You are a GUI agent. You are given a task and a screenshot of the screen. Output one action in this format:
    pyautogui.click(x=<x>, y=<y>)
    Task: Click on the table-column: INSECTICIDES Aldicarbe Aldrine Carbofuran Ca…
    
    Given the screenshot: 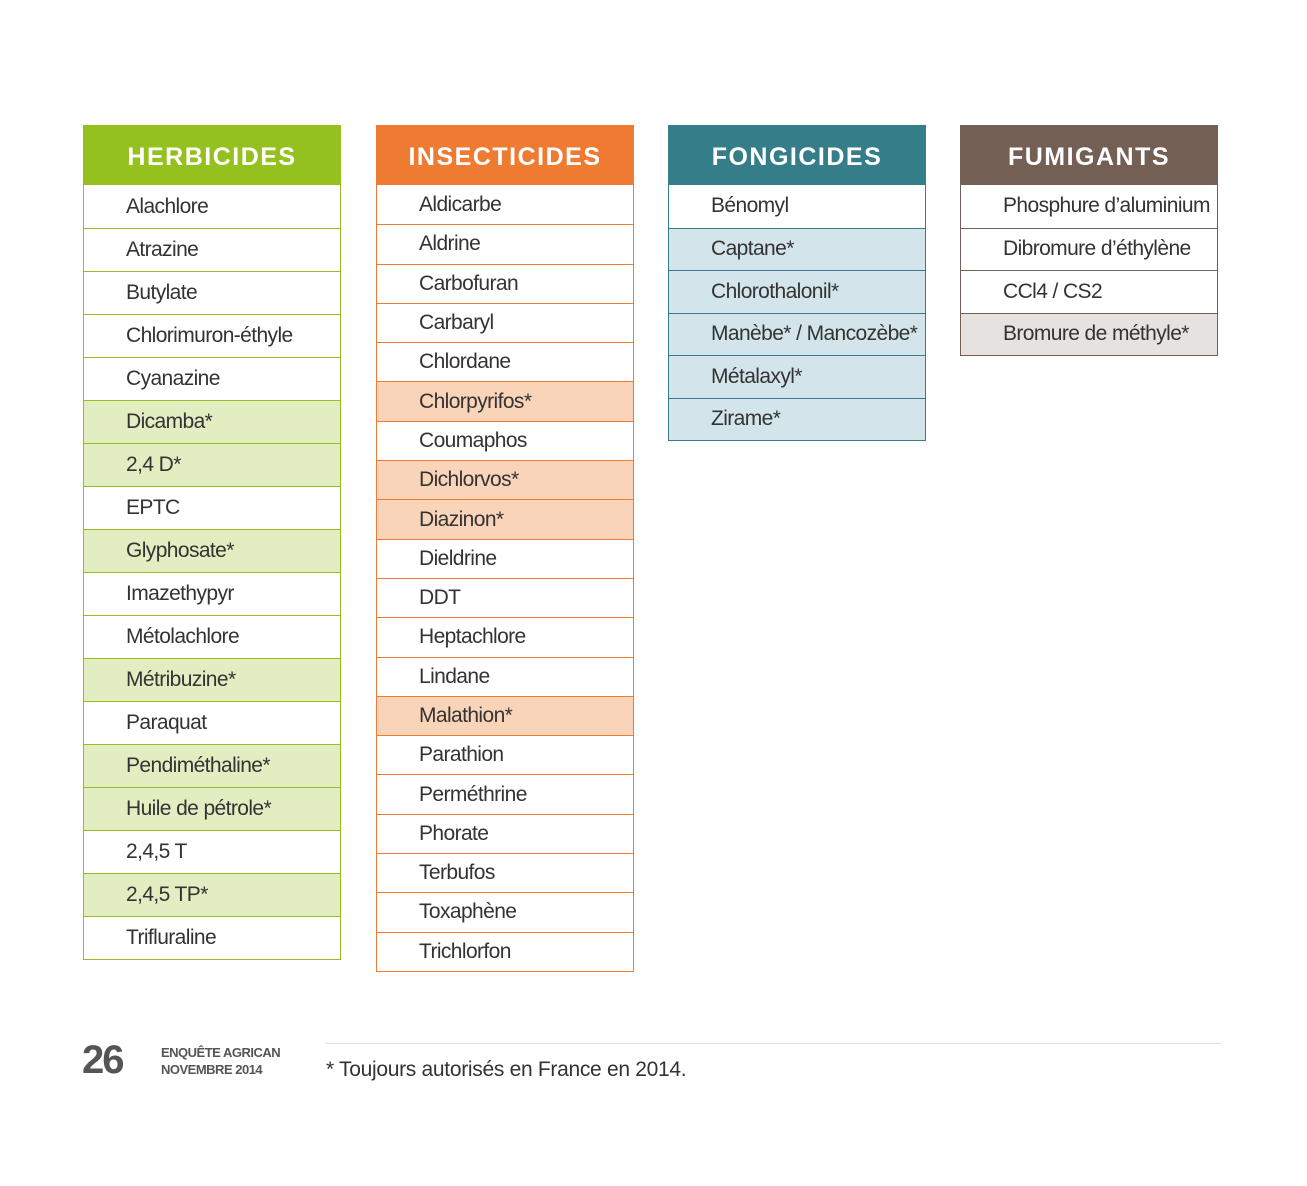 What is the action you would take?
    pyautogui.click(x=505, y=548)
    